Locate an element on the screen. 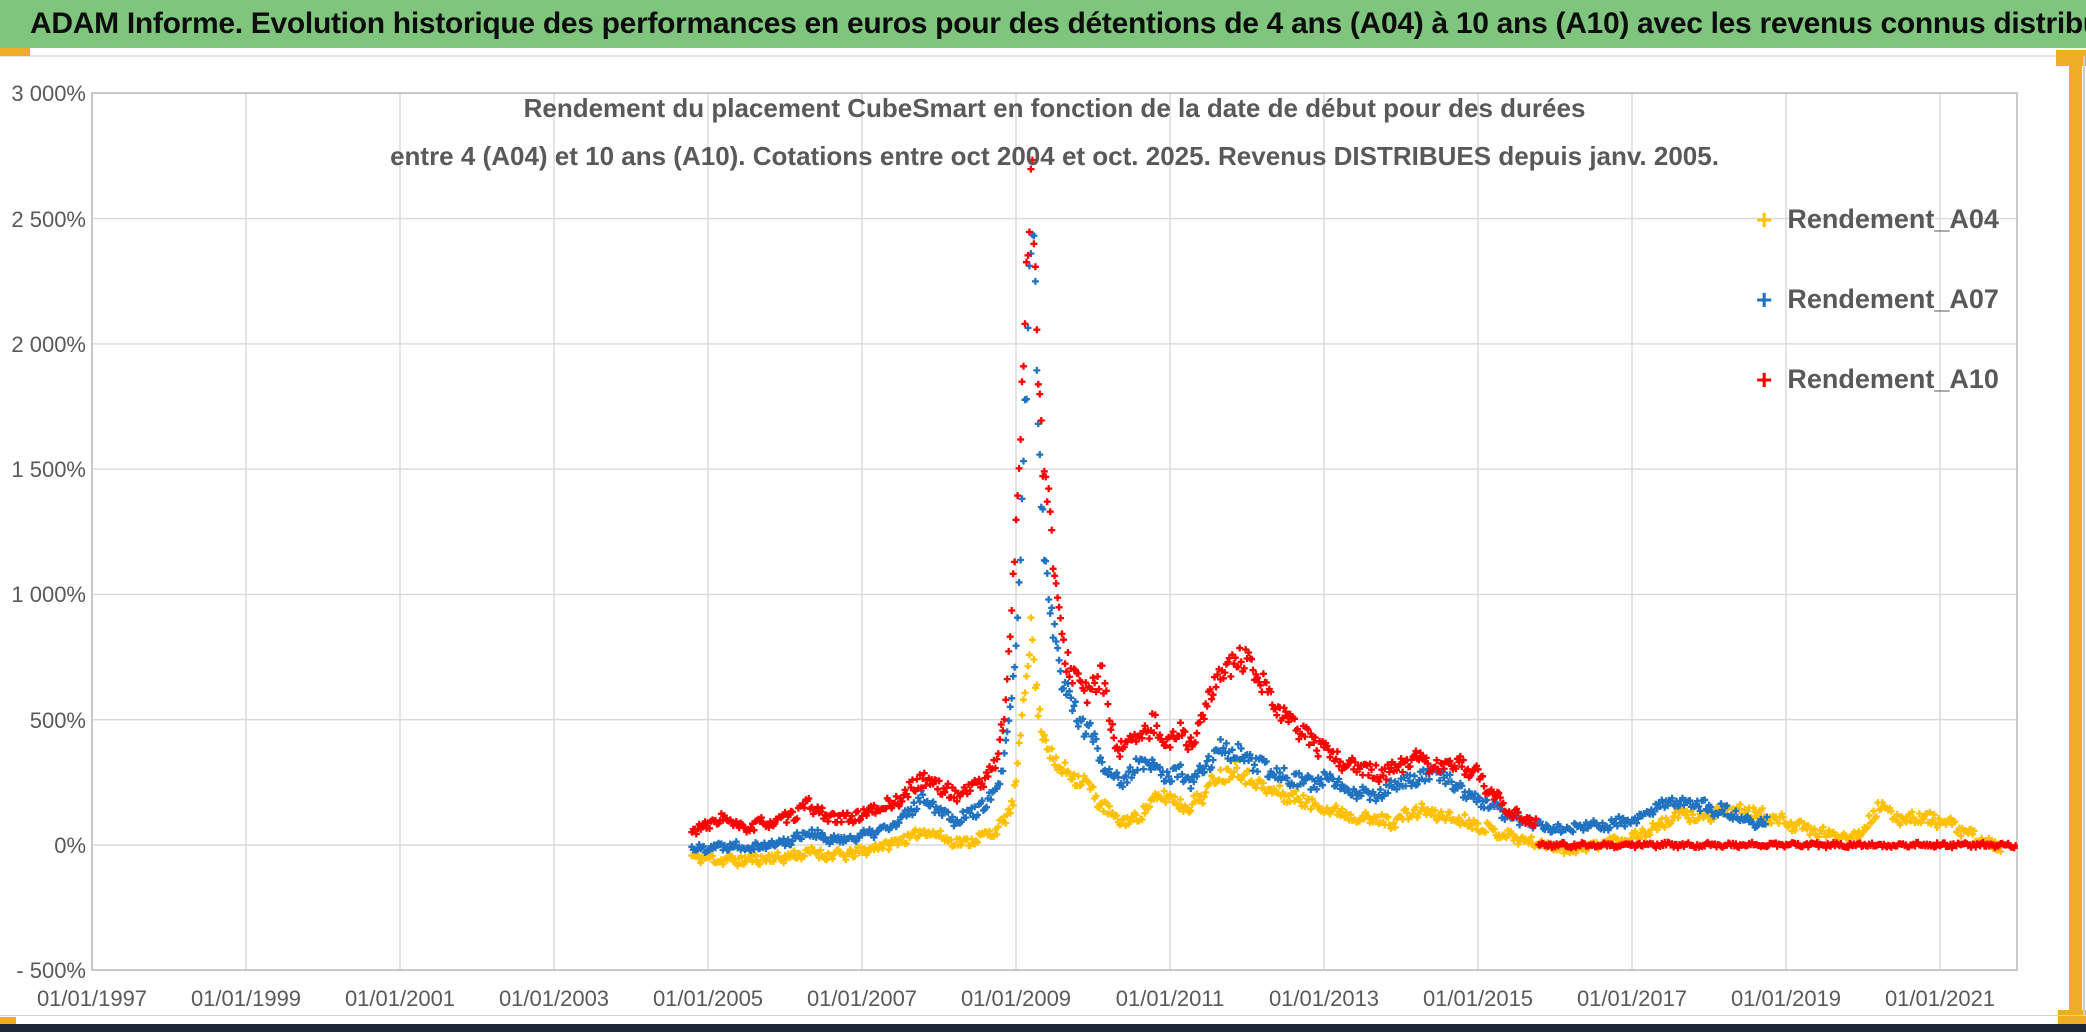 The width and height of the screenshot is (2086, 1032). x-tick-label: 01/01/2013 is located at coordinates (1324, 998).